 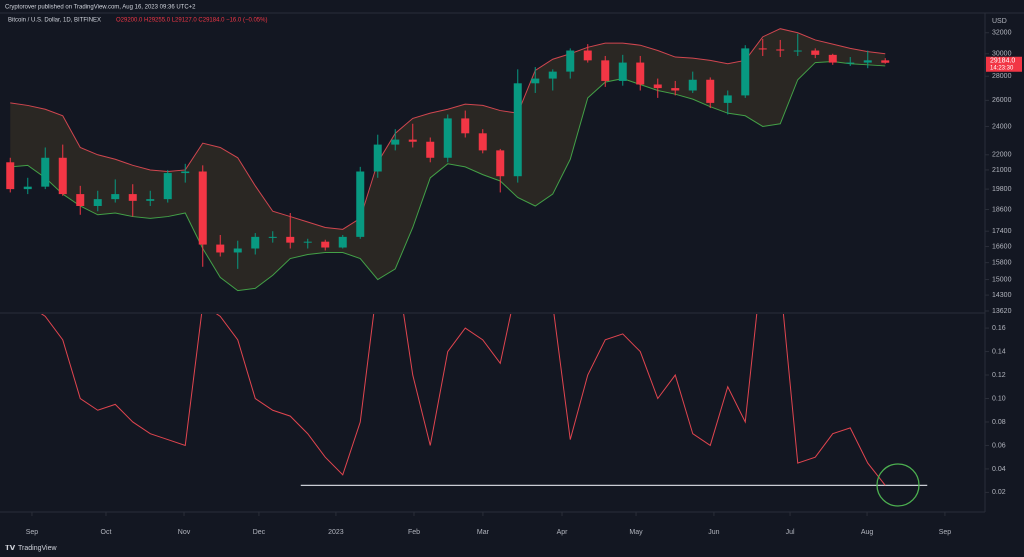 What do you see at coordinates (1002, 279) in the screenshot?
I see `y-tick-label: 15000` at bounding box center [1002, 279].